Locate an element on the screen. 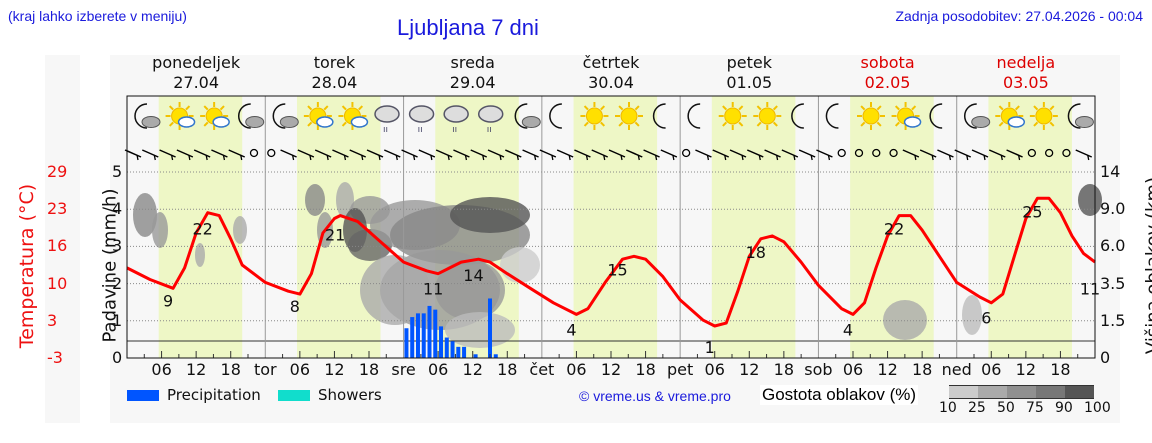 The height and width of the screenshot is (443, 1152). wind-barbs-row is located at coordinates (608, 154).